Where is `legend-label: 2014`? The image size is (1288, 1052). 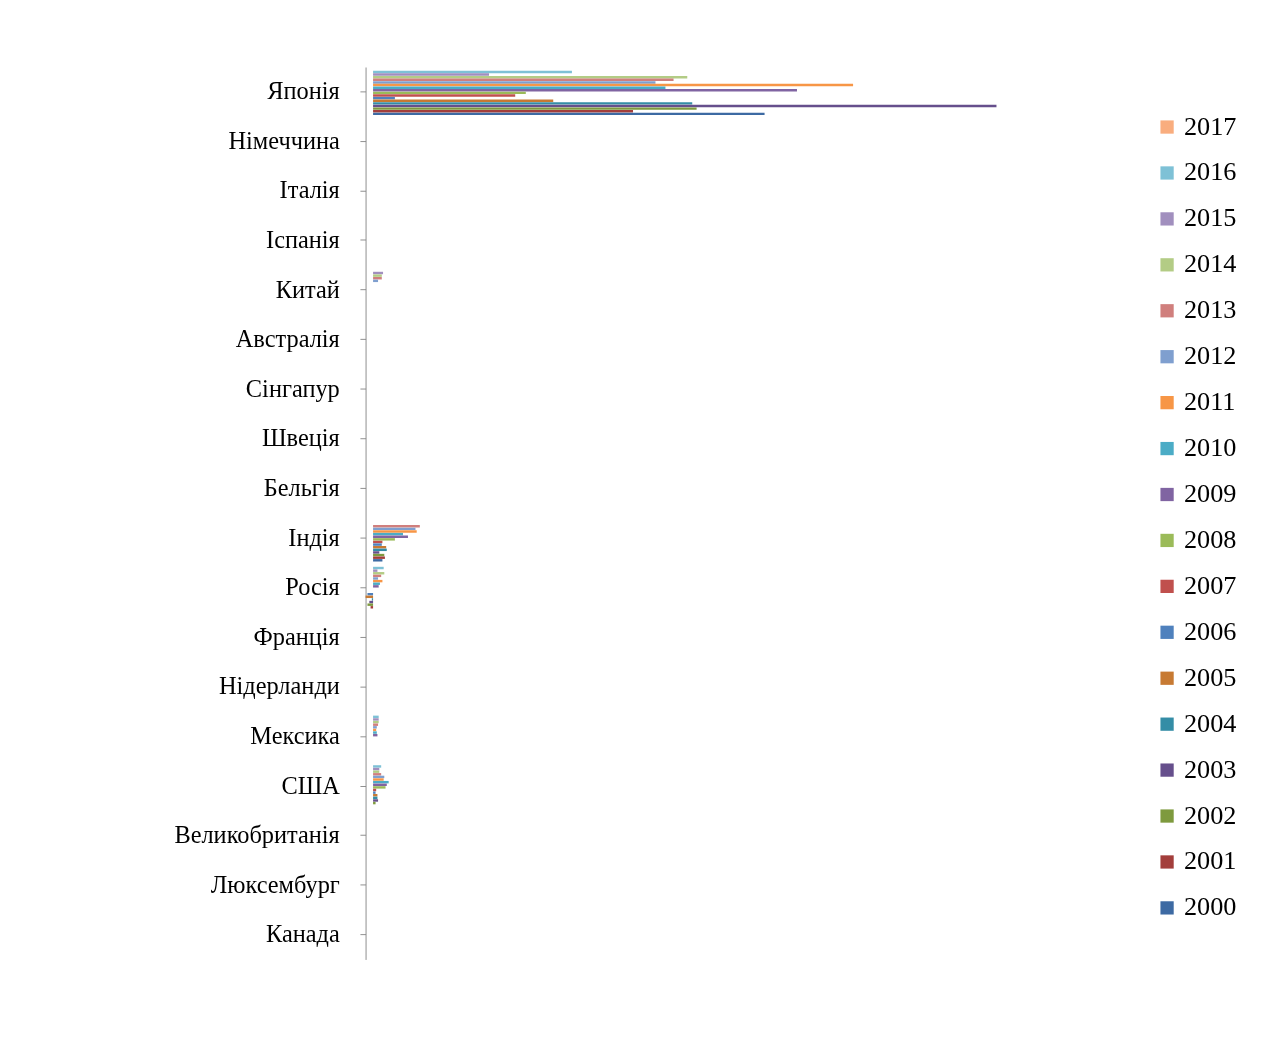 legend-label: 2014 is located at coordinates (1210, 264).